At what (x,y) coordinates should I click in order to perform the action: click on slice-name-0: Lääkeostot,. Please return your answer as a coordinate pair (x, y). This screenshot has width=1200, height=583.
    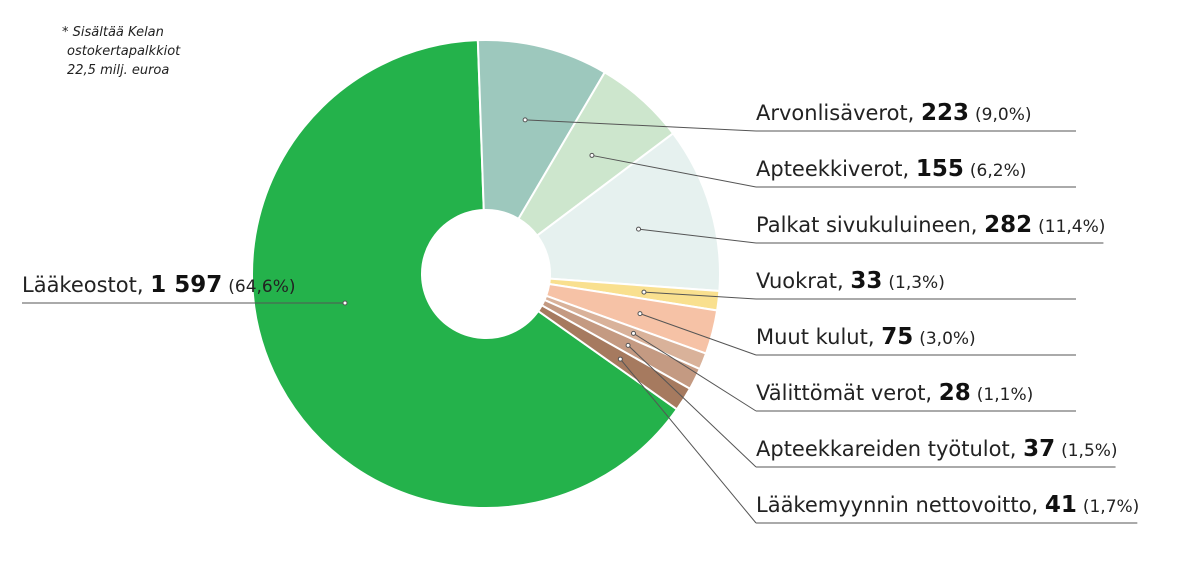
    Looking at the image, I should click on (86, 285).